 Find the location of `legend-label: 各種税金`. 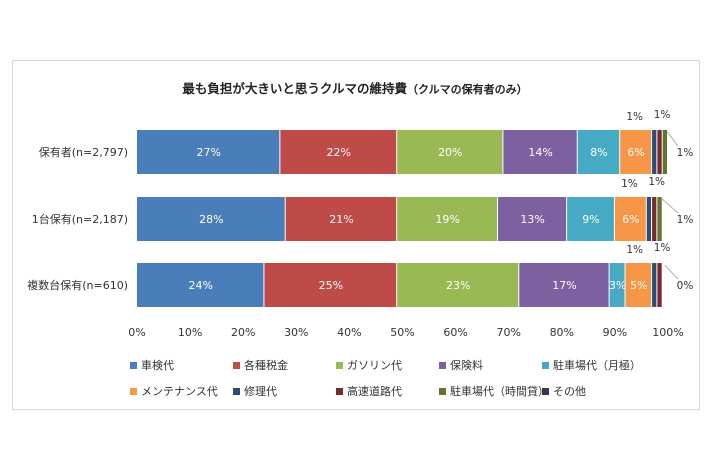

legend-label: 各種税金 is located at coordinates (266, 365).